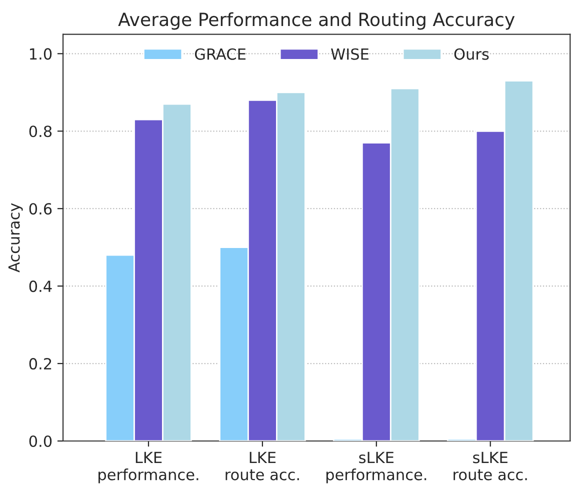  What do you see at coordinates (262, 466) in the screenshot?
I see `x-tick-label: LKE route acc.` at bounding box center [262, 466].